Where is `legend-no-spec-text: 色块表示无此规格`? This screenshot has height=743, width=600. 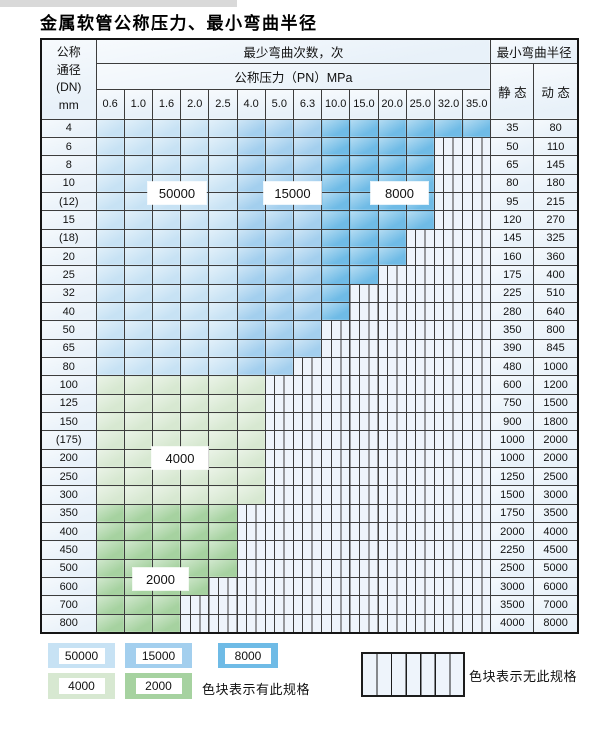 legend-no-spec-text: 色块表示无此规格 is located at coordinates (523, 676).